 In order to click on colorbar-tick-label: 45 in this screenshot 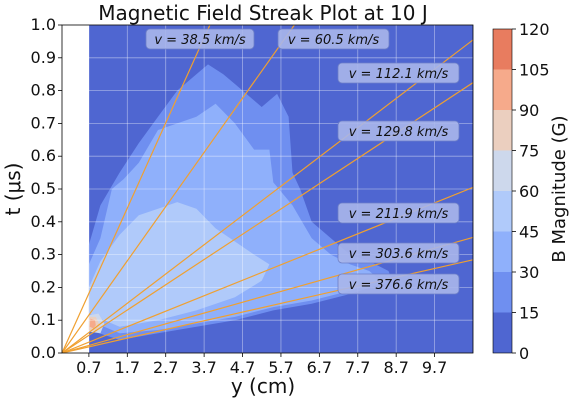, I will do `click(529, 232)`.